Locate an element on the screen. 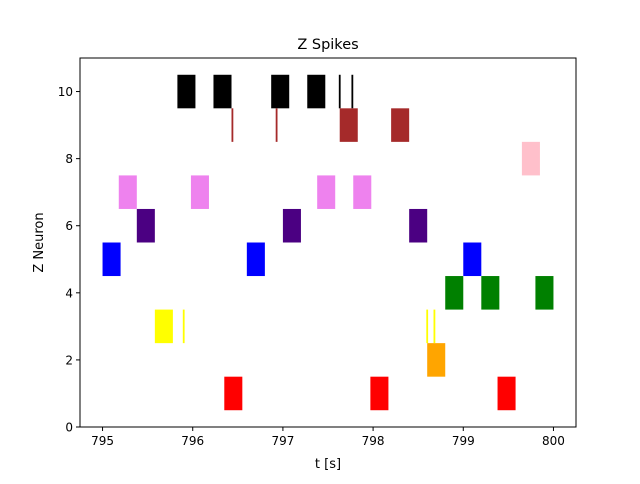  x-tick-label: 796 is located at coordinates (192, 441).